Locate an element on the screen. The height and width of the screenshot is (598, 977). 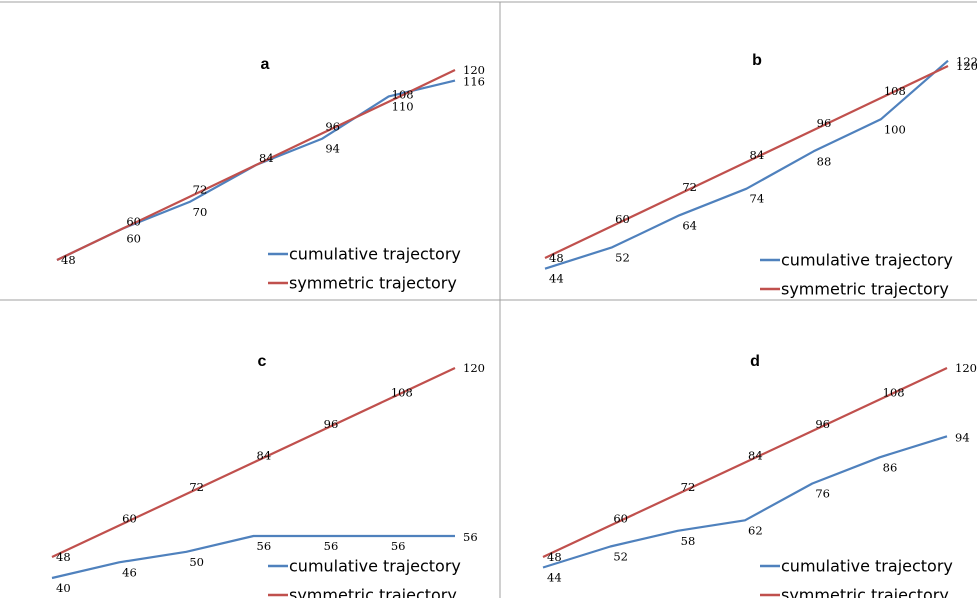
data-label-symmetric-d: 48 is located at coordinates (554, 557).